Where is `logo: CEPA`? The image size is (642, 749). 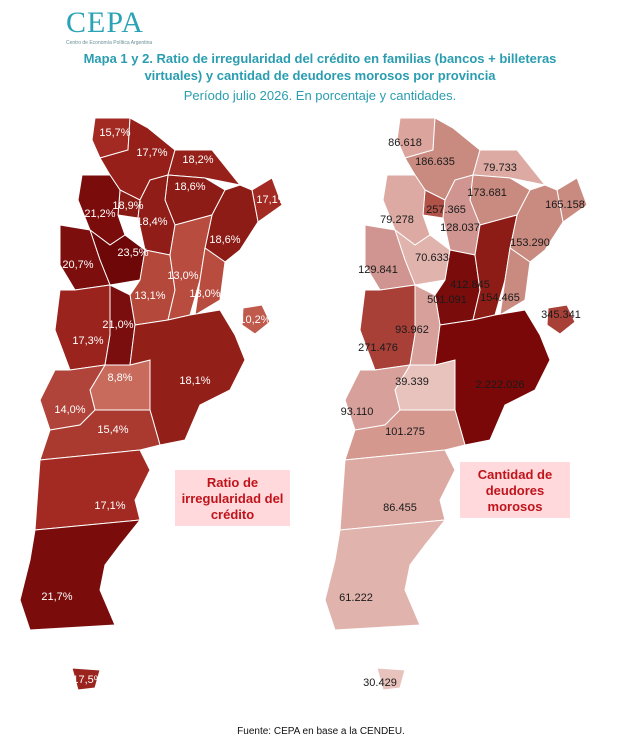 logo: CEPA is located at coordinates (105, 22).